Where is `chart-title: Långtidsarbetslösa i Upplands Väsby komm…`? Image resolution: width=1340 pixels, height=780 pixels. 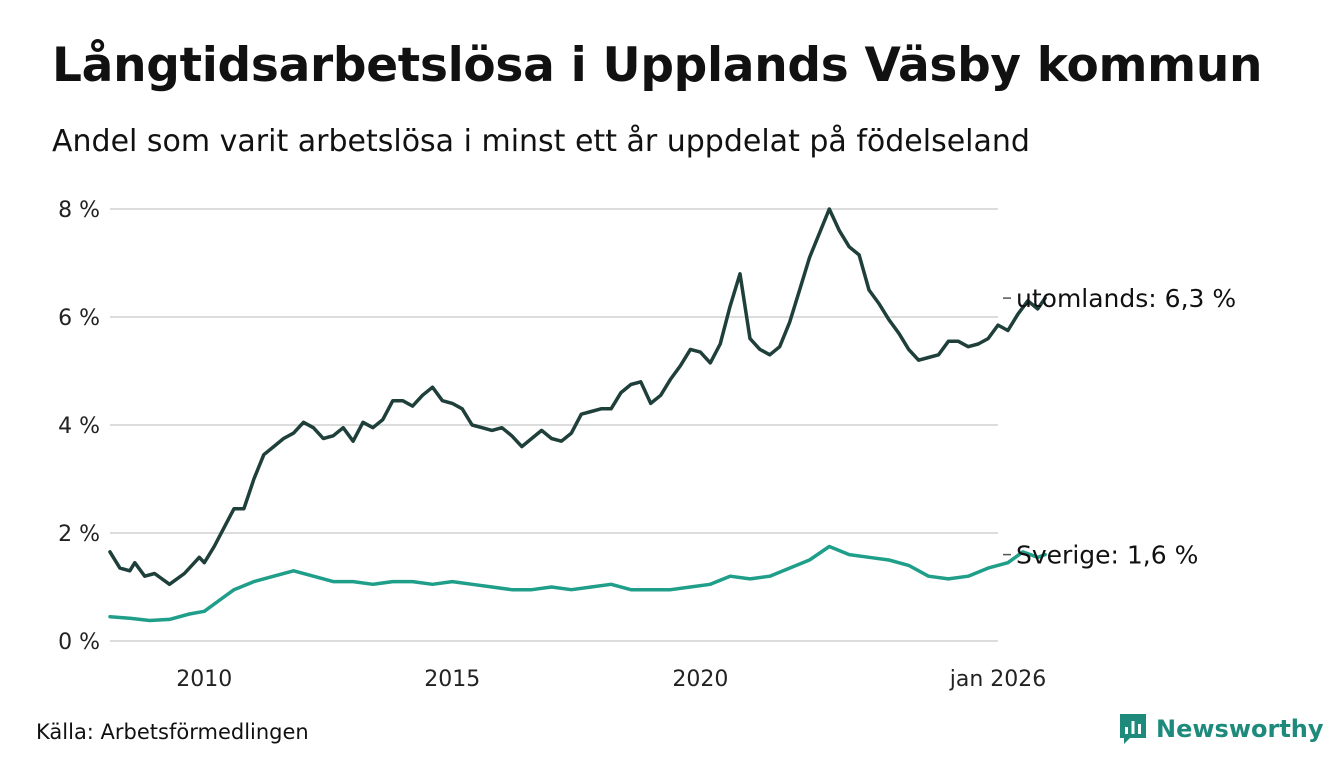
chart-title: Långtidsarbetslösa i Upplands Väsby komm… is located at coordinates (657, 65).